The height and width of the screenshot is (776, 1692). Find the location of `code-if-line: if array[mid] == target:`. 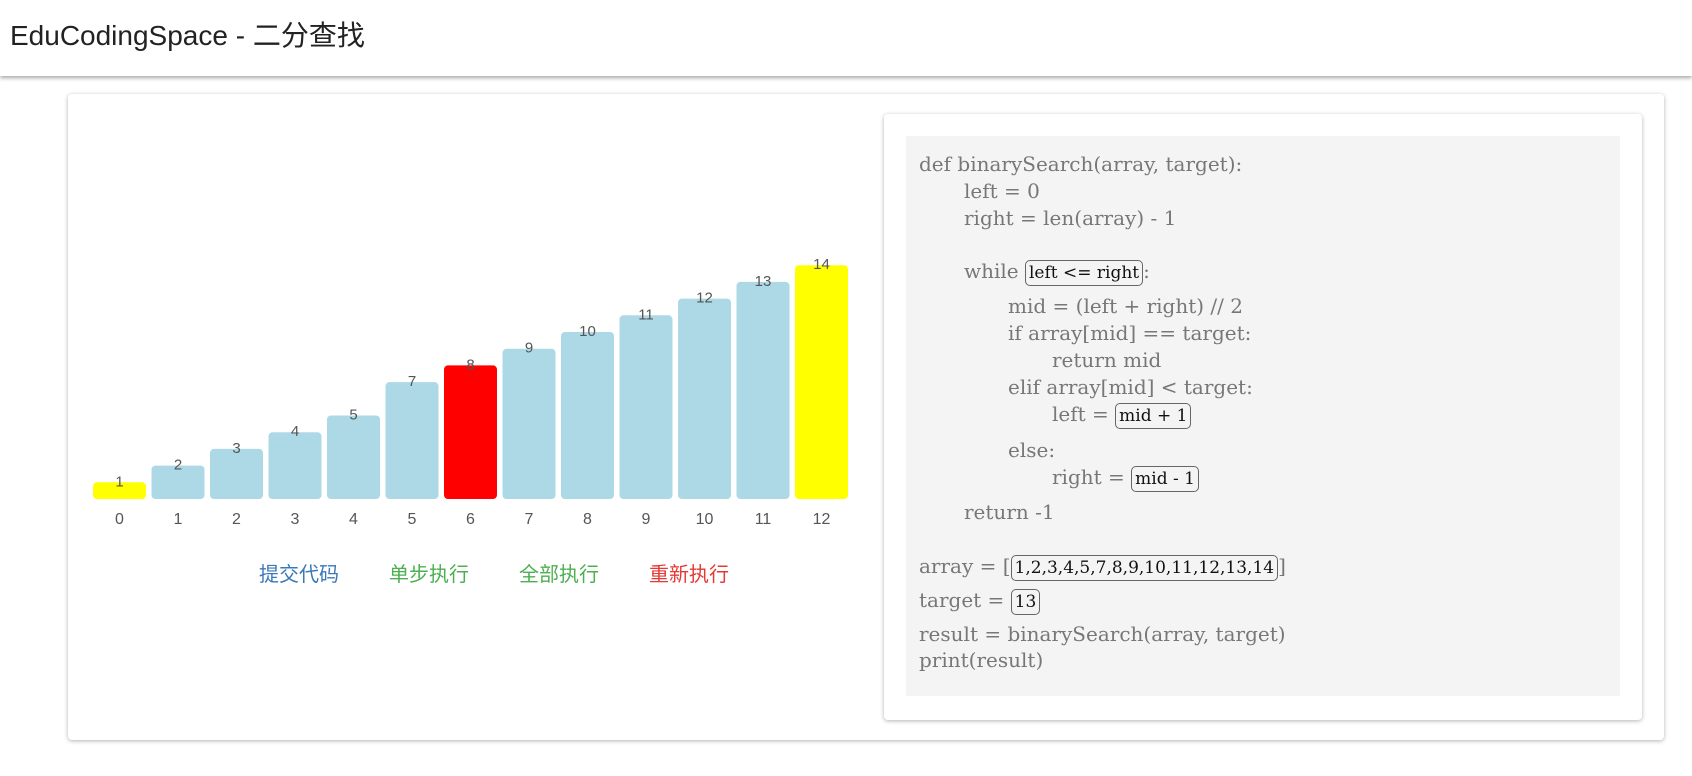

code-if-line: if array[mid] == target: is located at coordinates (1130, 333).